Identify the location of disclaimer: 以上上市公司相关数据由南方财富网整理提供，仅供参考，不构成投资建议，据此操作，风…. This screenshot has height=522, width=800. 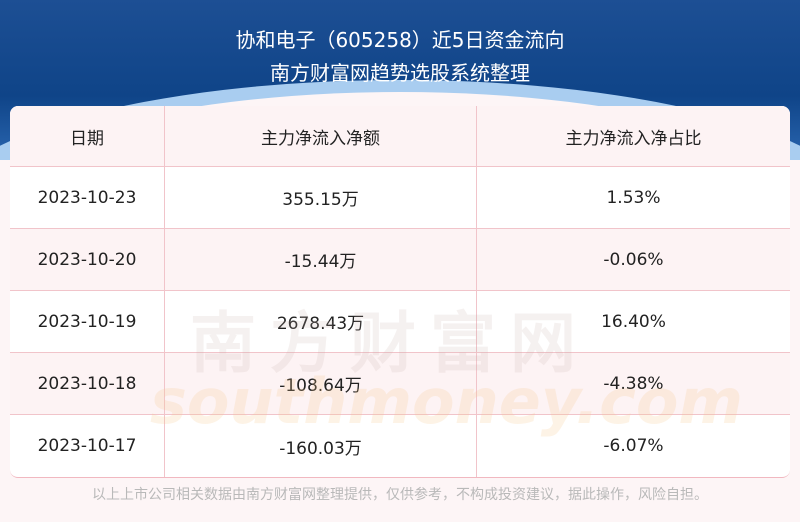
(400, 495).